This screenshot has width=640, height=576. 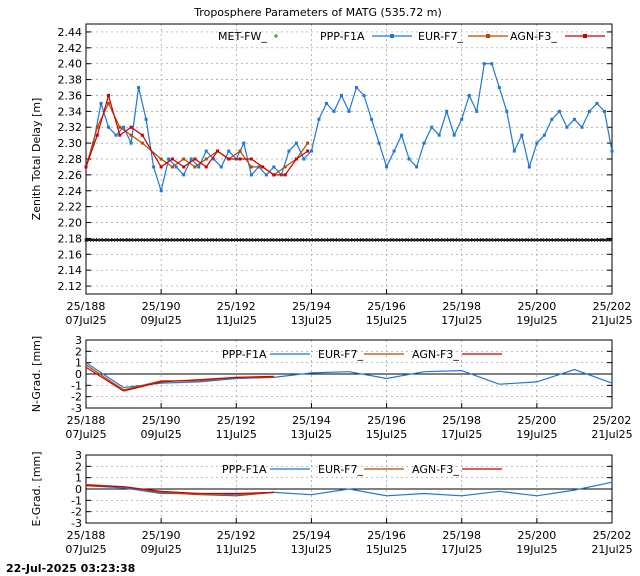 What do you see at coordinates (78, 374) in the screenshot?
I see `y-tick-label: 0` at bounding box center [78, 374].